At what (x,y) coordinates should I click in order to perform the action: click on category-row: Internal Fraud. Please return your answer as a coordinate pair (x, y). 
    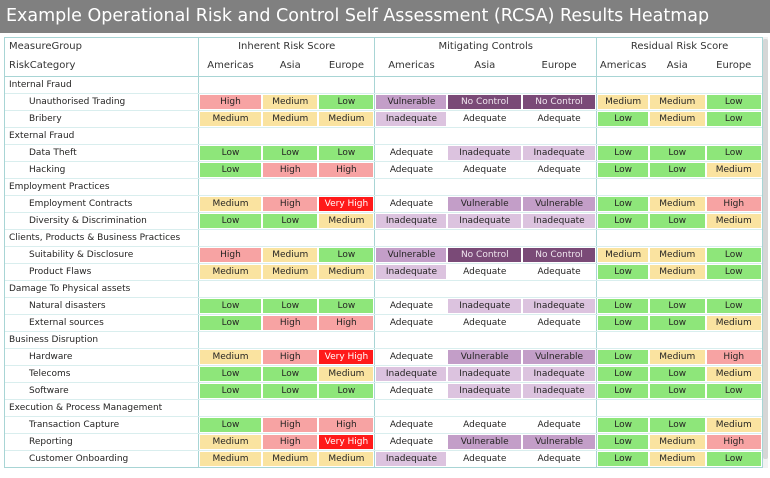
    Looking at the image, I should click on (383, 85).